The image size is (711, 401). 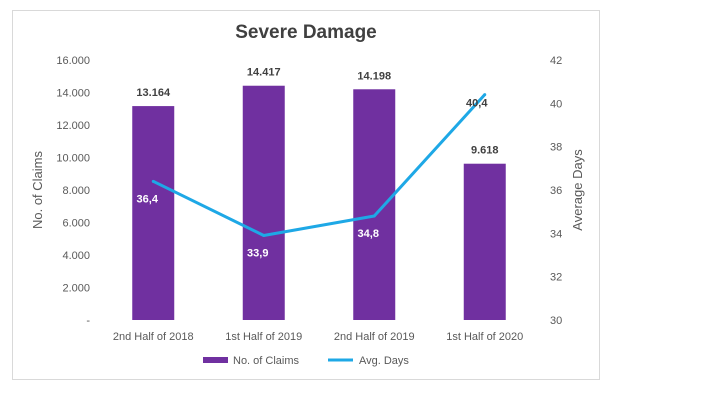 What do you see at coordinates (76, 256) in the screenshot?
I see `y-tick-label: 4.000` at bounding box center [76, 256].